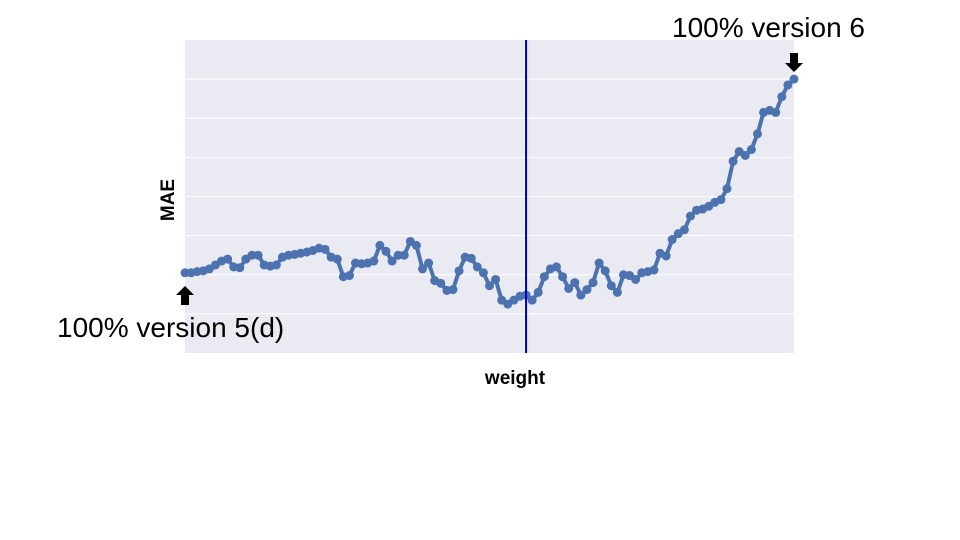 The width and height of the screenshot is (960, 540). I want to click on arrow-up-icon, so click(185, 295).